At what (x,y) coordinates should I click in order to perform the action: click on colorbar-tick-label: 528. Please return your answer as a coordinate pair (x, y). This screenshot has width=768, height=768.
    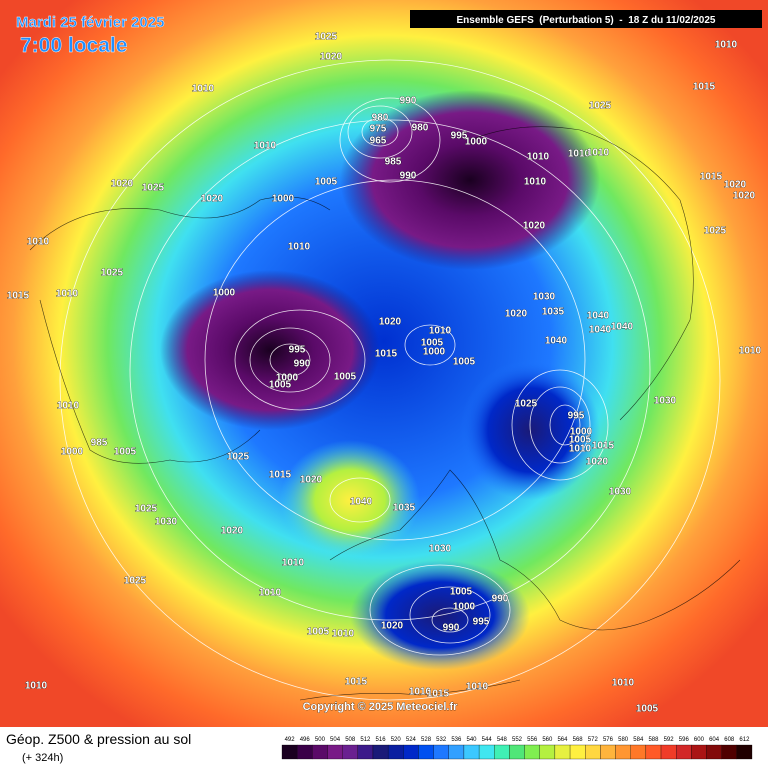
    Looking at the image, I should click on (426, 740).